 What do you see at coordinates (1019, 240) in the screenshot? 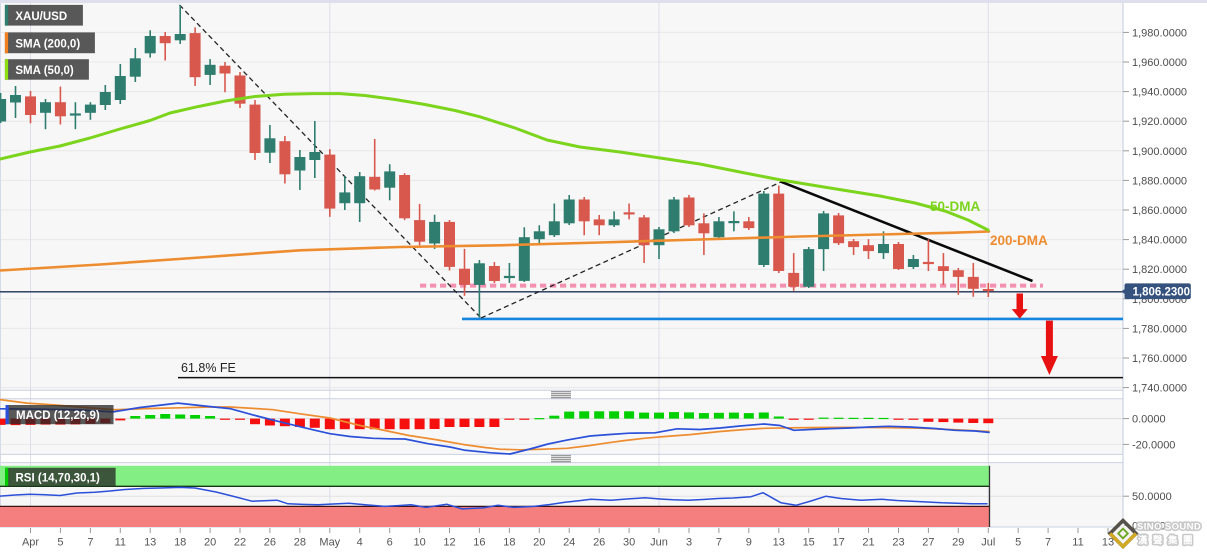
I see `svg-text: 200-DMA` at bounding box center [1019, 240].